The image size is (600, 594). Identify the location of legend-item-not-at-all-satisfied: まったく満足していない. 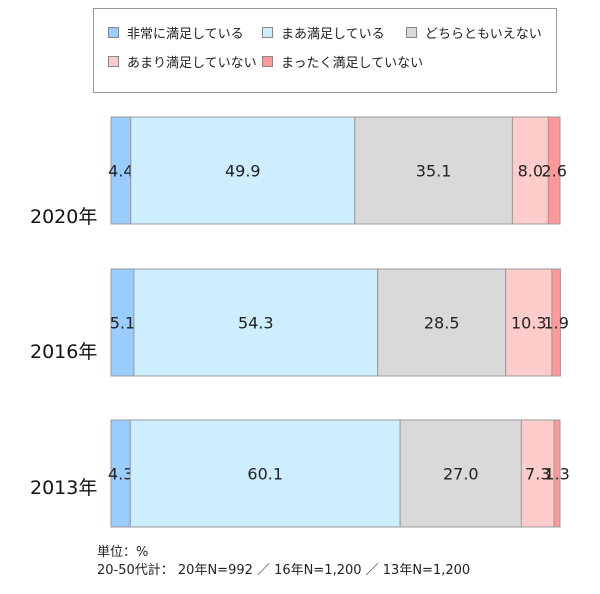
(342, 61).